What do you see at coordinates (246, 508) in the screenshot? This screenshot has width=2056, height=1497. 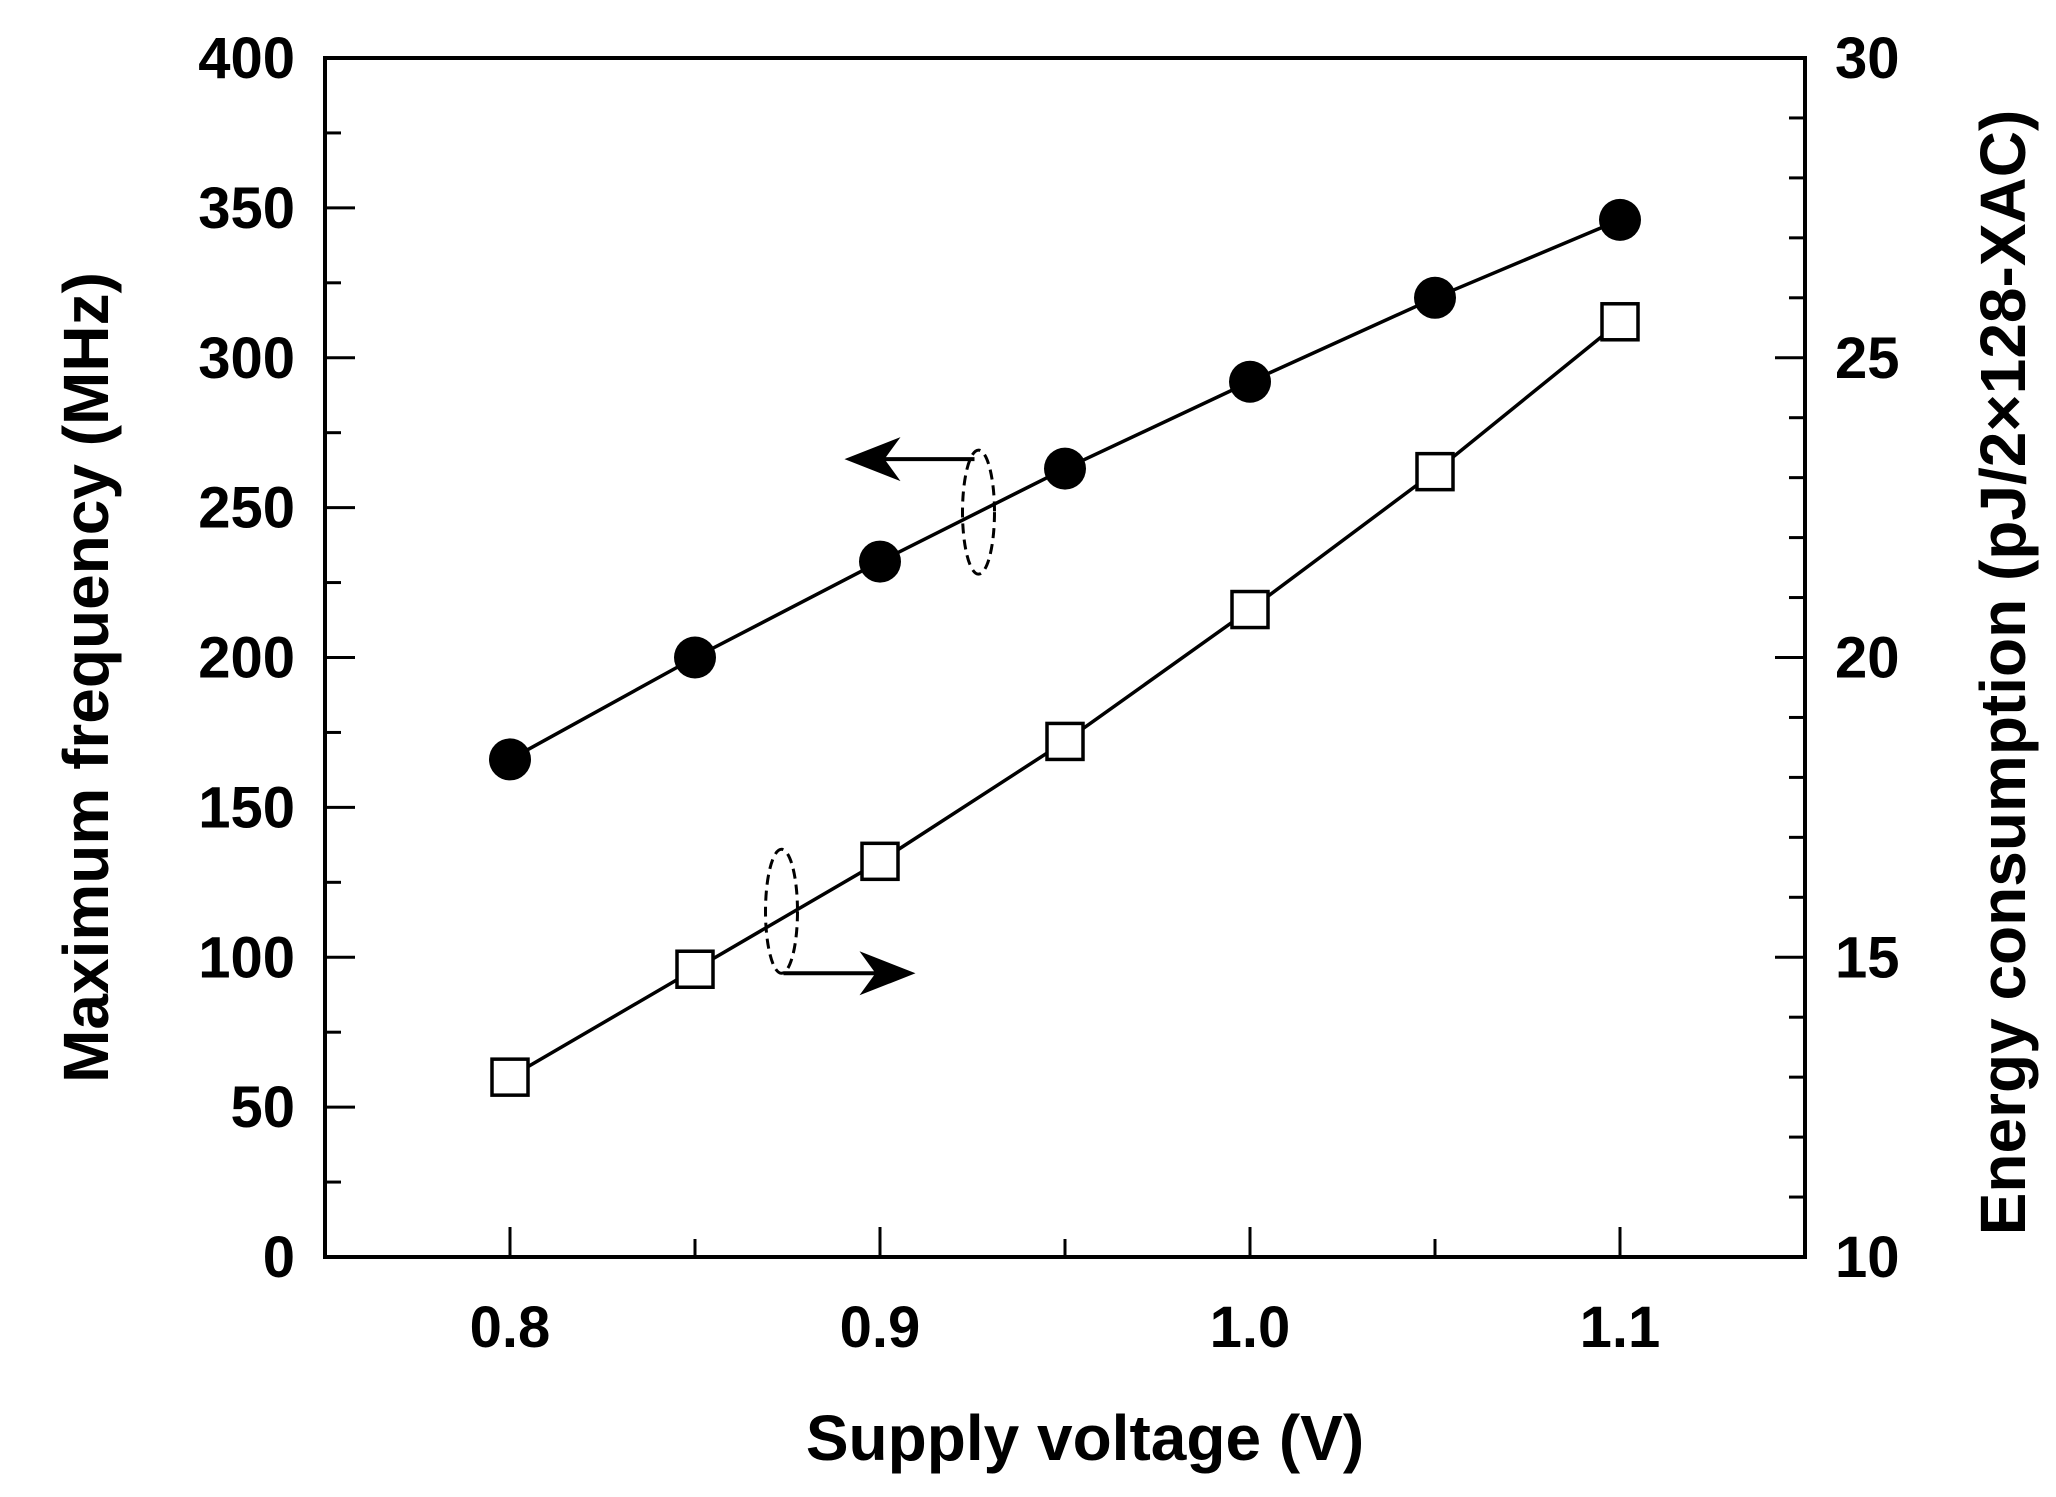 I see `y-tick-label: 250` at bounding box center [246, 508].